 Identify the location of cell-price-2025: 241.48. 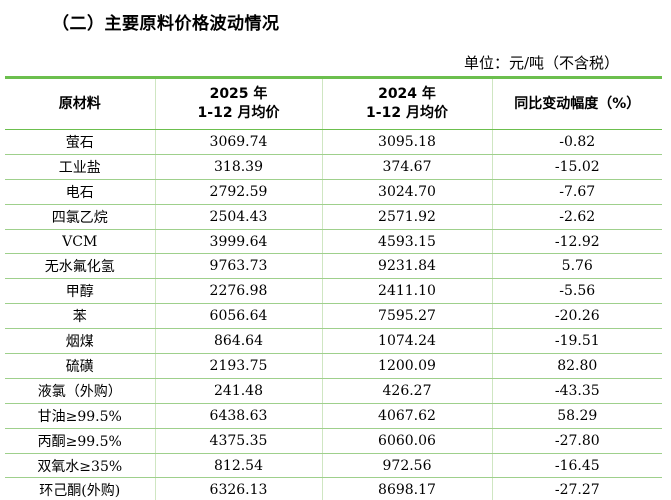
(238, 391).